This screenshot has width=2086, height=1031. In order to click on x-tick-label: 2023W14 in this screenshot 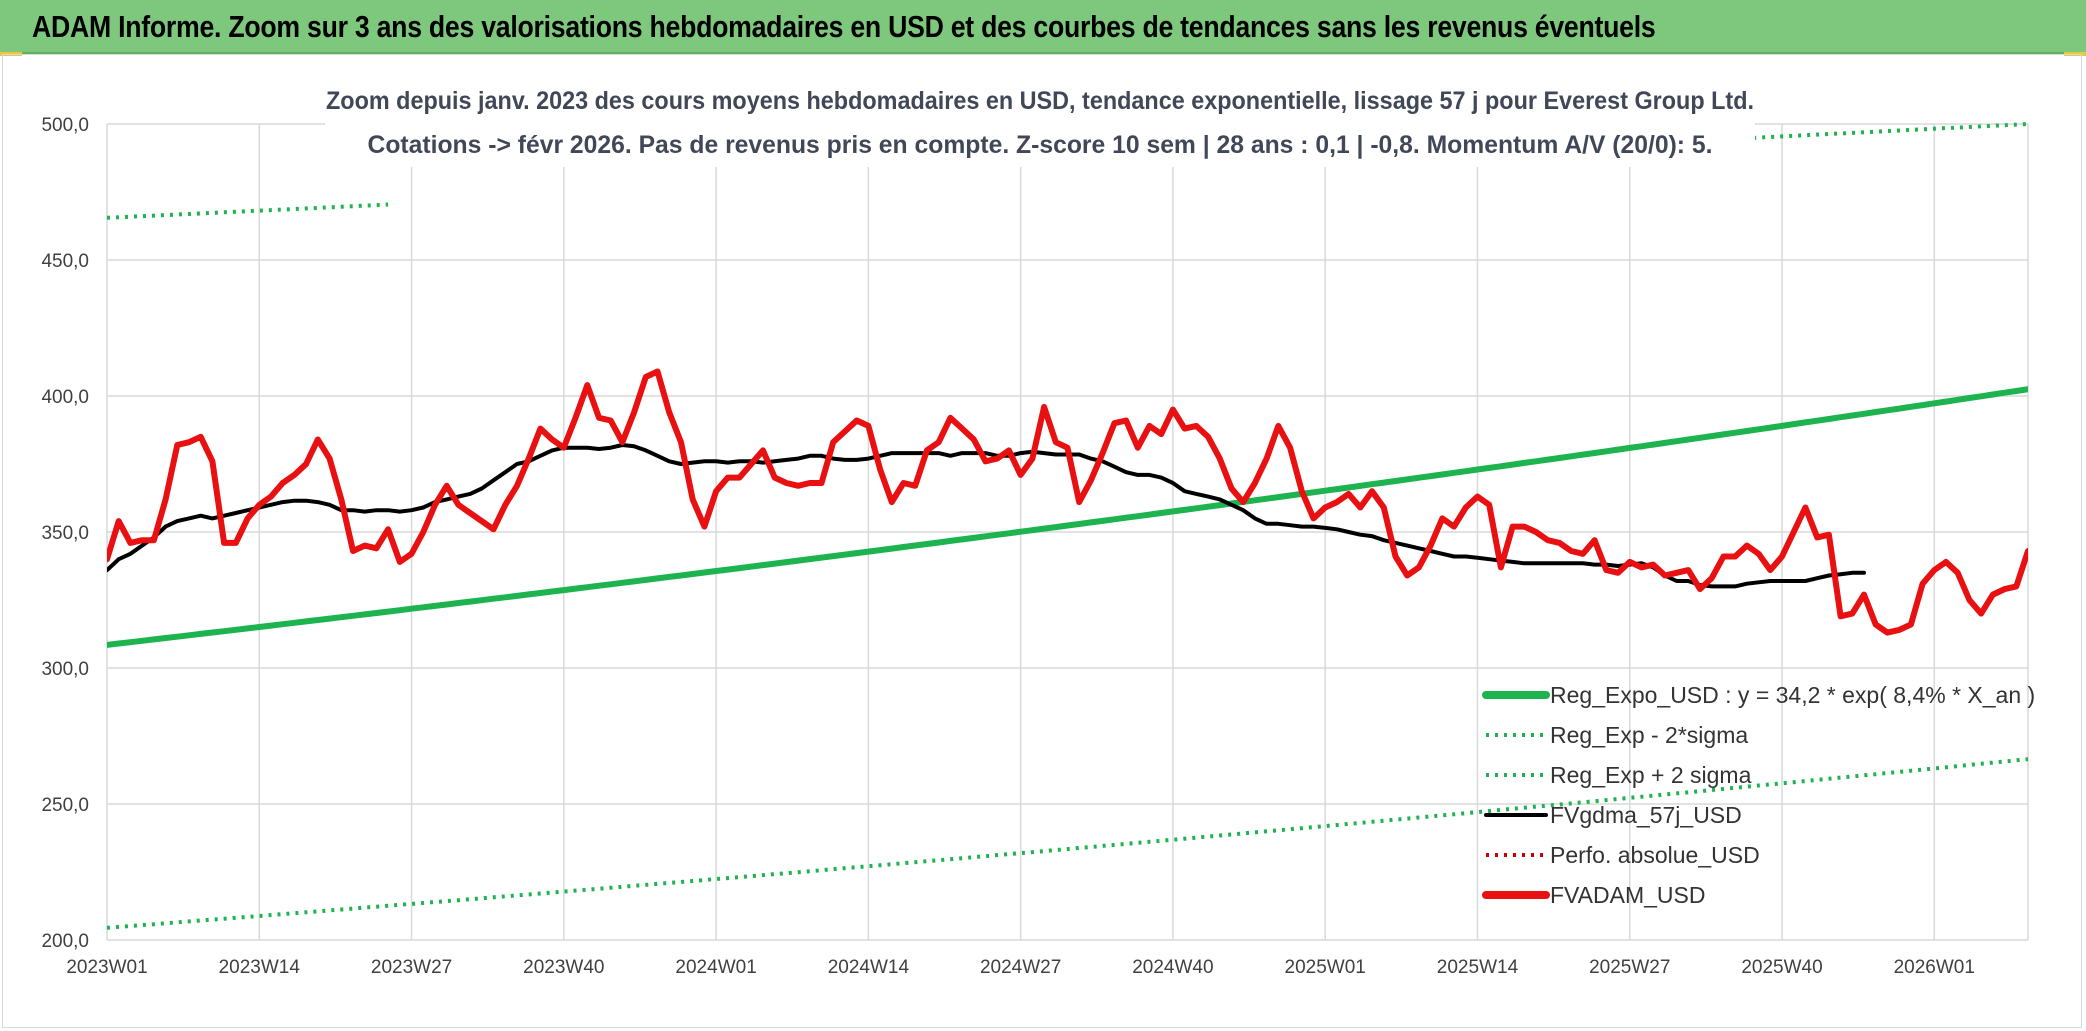, I will do `click(260, 967)`.